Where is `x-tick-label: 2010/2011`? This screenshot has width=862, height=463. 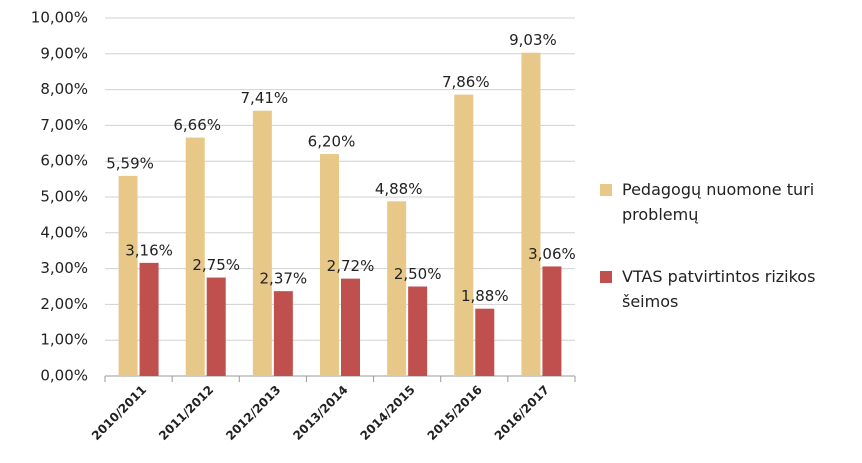
x-tick-label: 2010/2011 is located at coordinates (119, 413).